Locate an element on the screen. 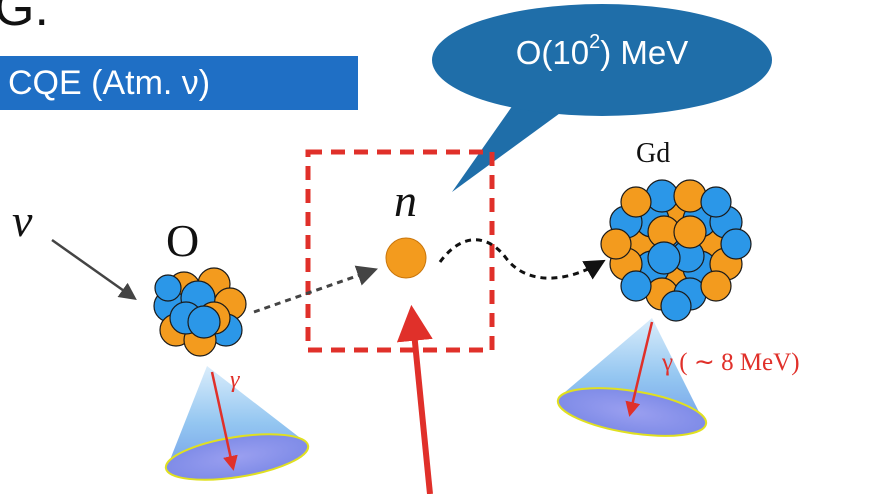  neutrino-arrow is located at coordinates (94, 269).